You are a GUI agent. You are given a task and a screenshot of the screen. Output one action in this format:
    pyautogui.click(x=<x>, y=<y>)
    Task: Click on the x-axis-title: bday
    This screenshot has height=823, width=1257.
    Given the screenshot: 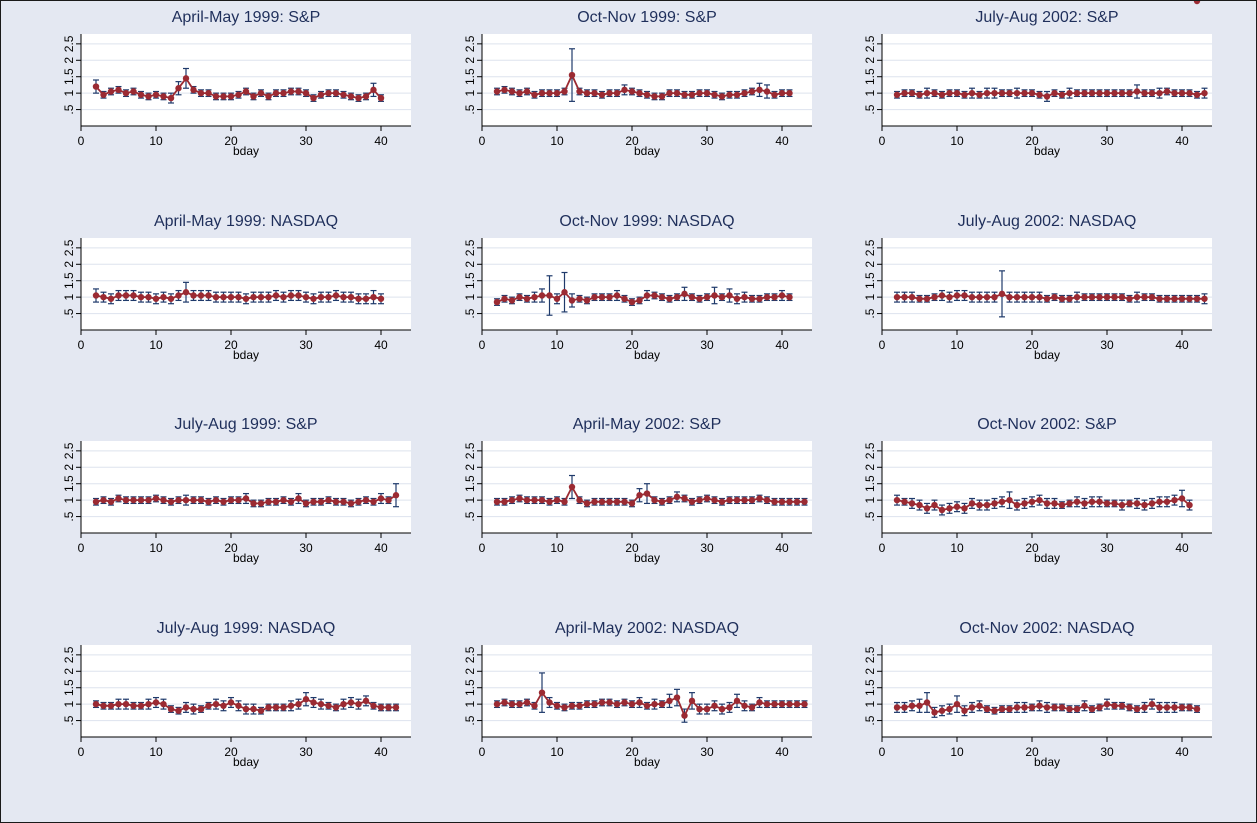 What is the action you would take?
    pyautogui.click(x=246, y=558)
    